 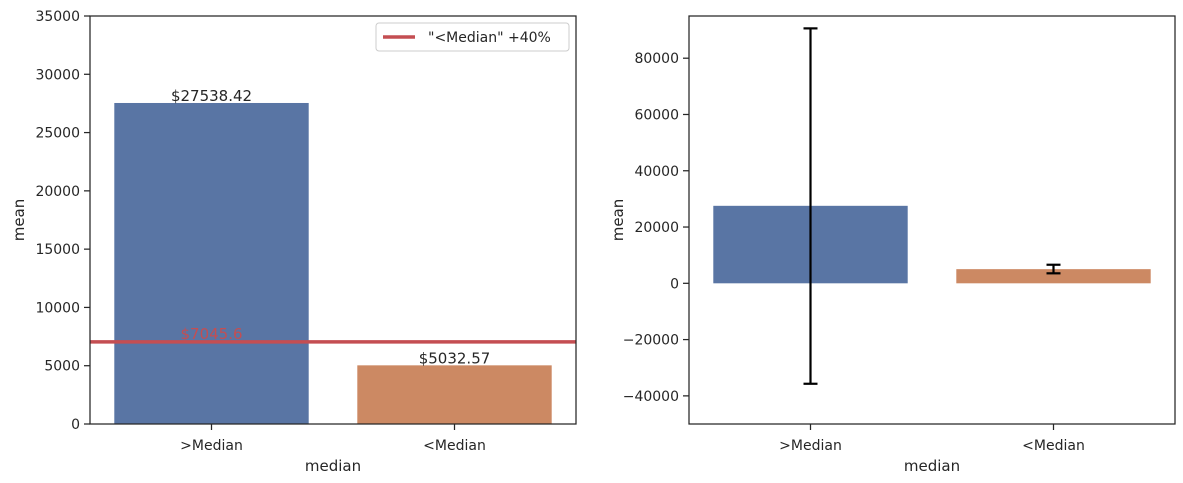 What do you see at coordinates (656, 59) in the screenshot?
I see `y-tick-label: 80000` at bounding box center [656, 59].